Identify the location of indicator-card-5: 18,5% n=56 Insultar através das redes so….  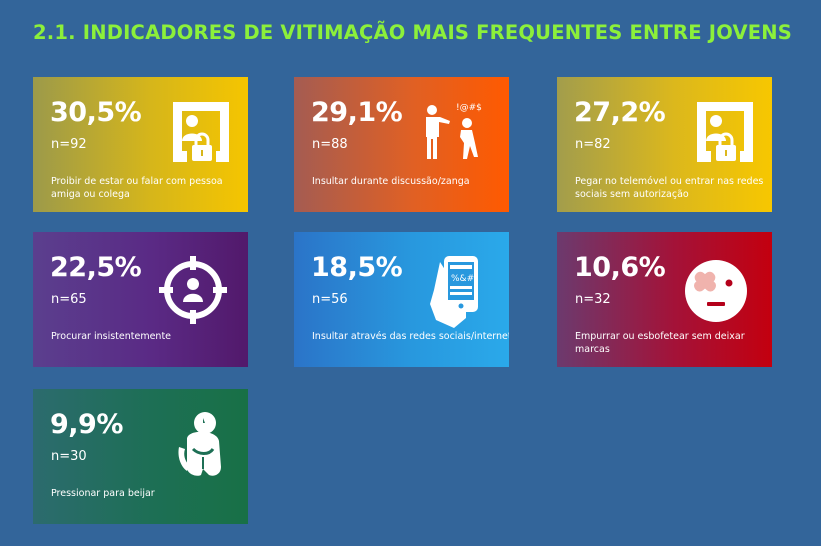
(401, 299).